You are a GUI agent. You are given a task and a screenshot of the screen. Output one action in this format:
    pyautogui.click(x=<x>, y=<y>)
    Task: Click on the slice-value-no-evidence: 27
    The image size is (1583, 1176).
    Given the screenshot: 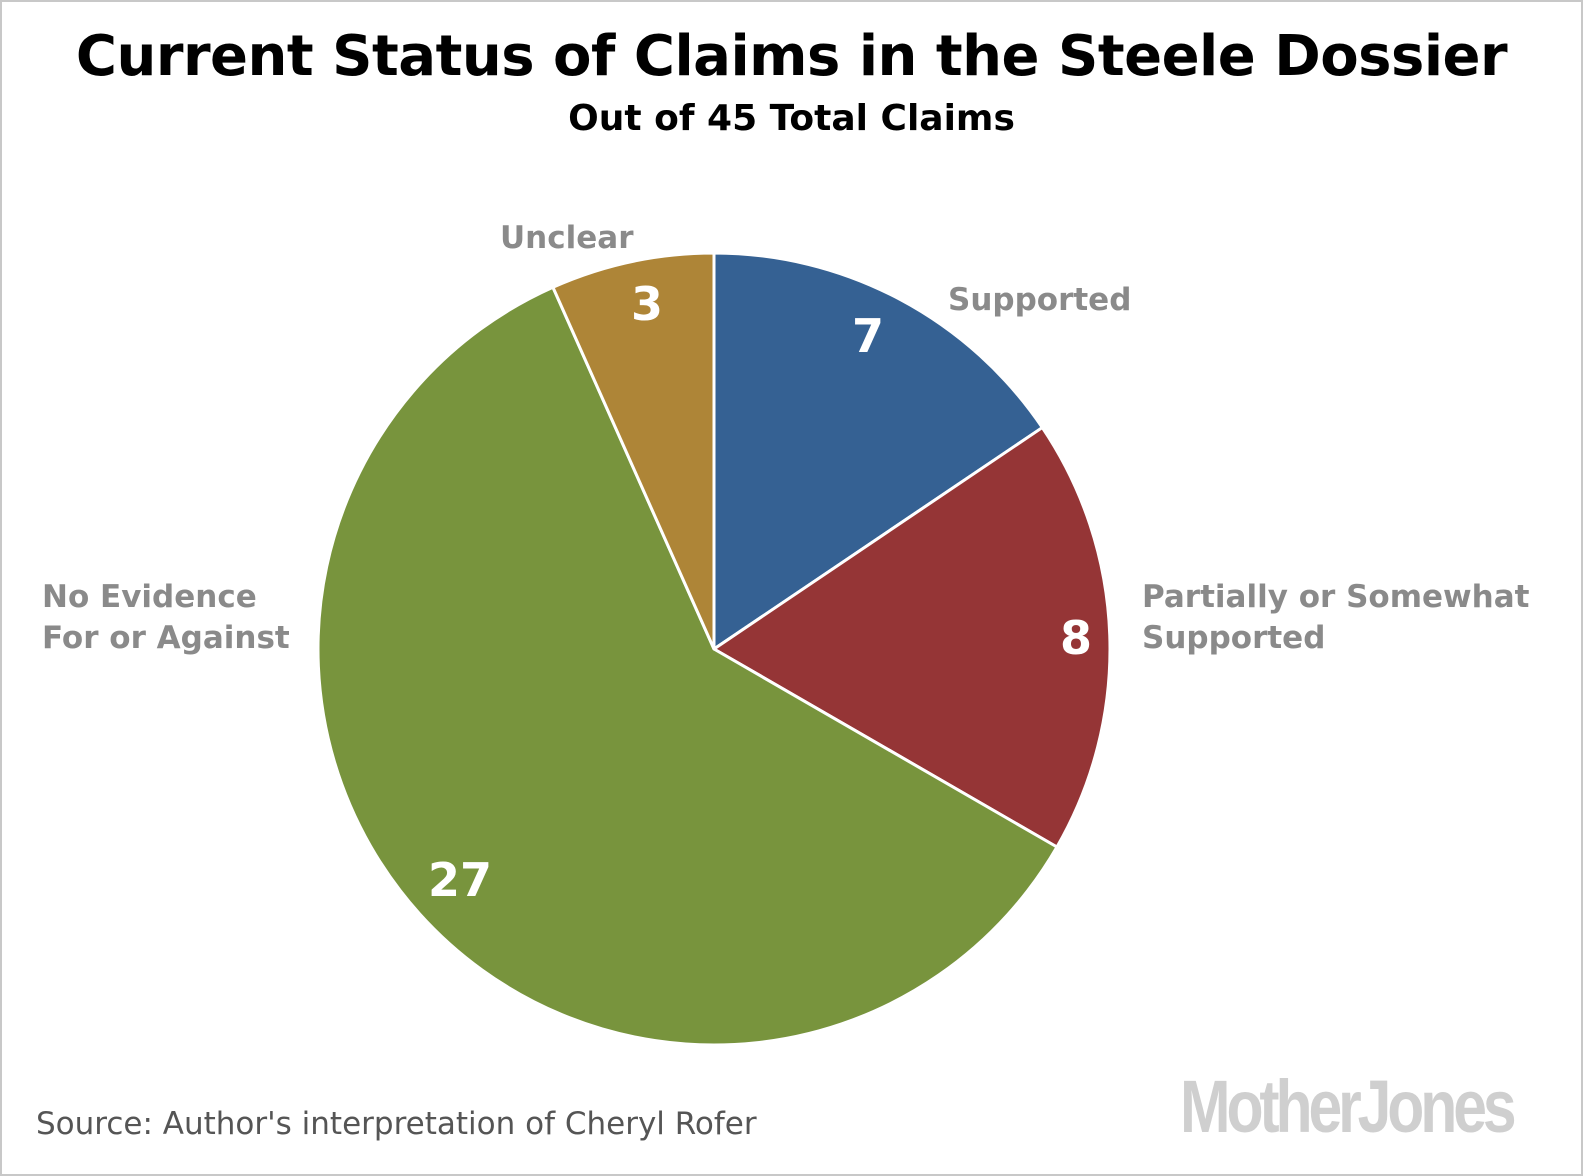 What is the action you would take?
    pyautogui.click(x=460, y=880)
    